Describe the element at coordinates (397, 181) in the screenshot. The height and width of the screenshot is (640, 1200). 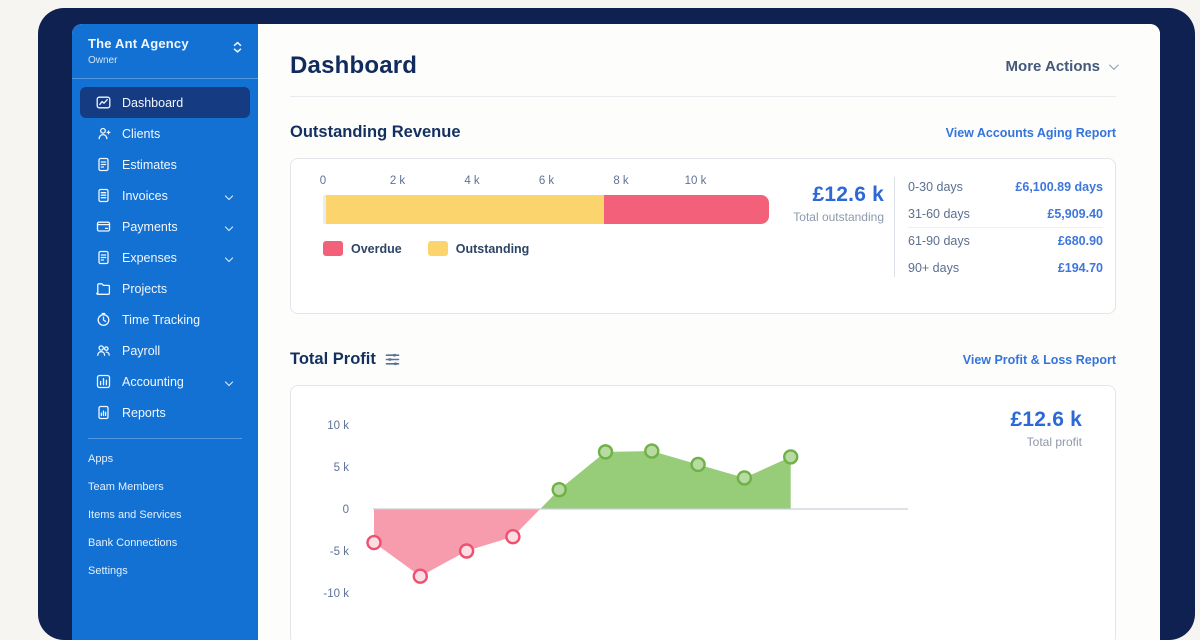
I see `axis-tick-label: 2 k` at that location.